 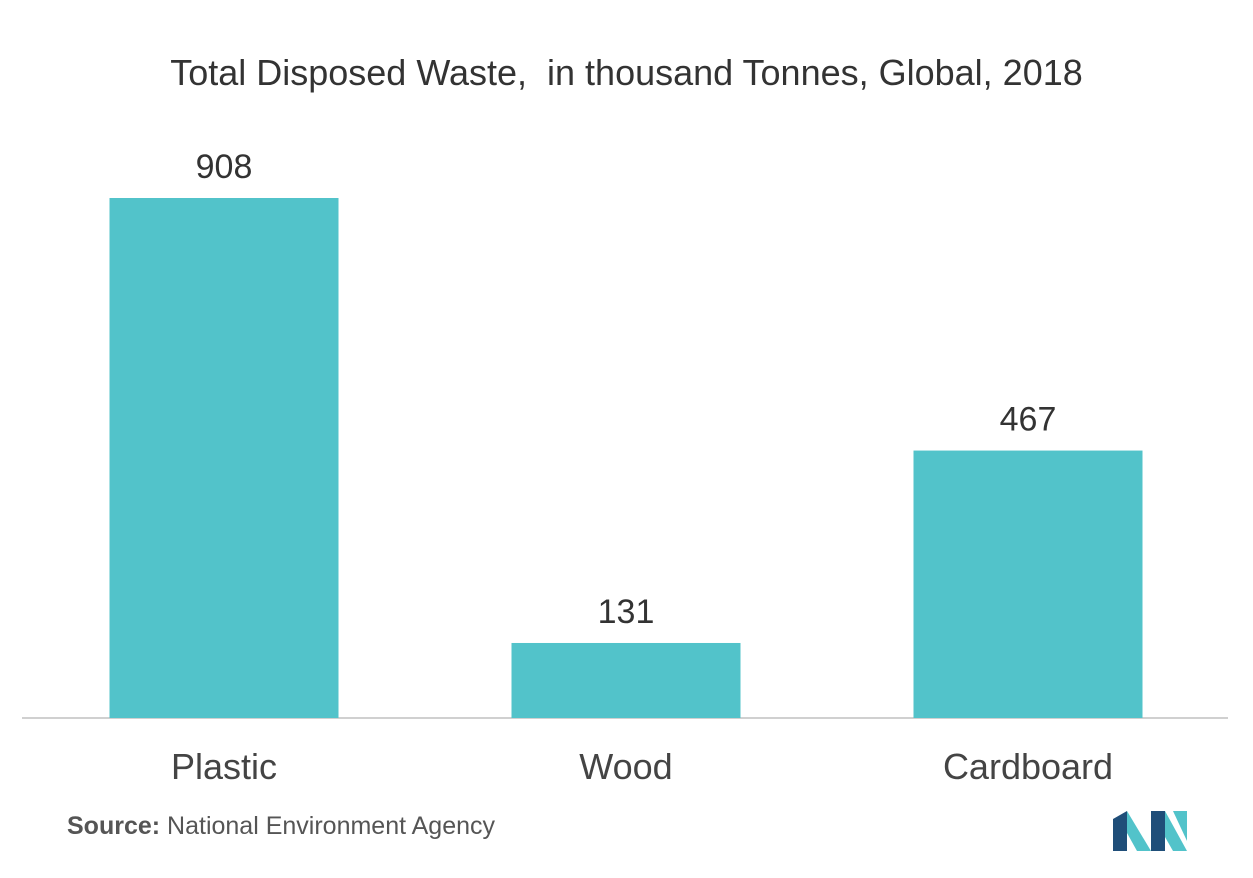 I want to click on logo-left-shape, so click(x=1120, y=831).